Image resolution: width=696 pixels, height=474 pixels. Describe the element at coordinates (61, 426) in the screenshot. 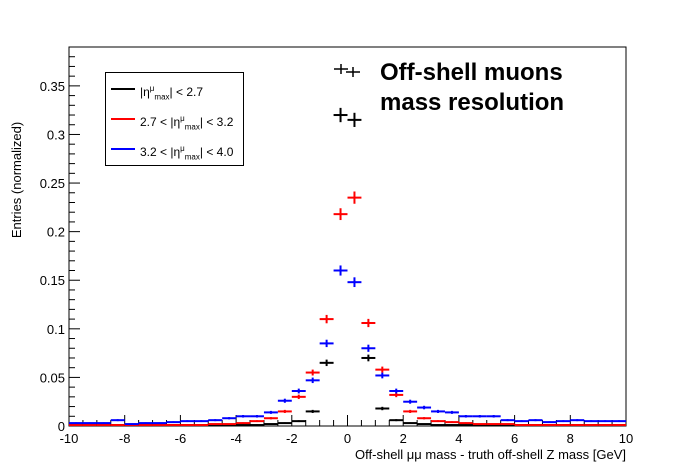

I see `y-tick-label: 0` at that location.